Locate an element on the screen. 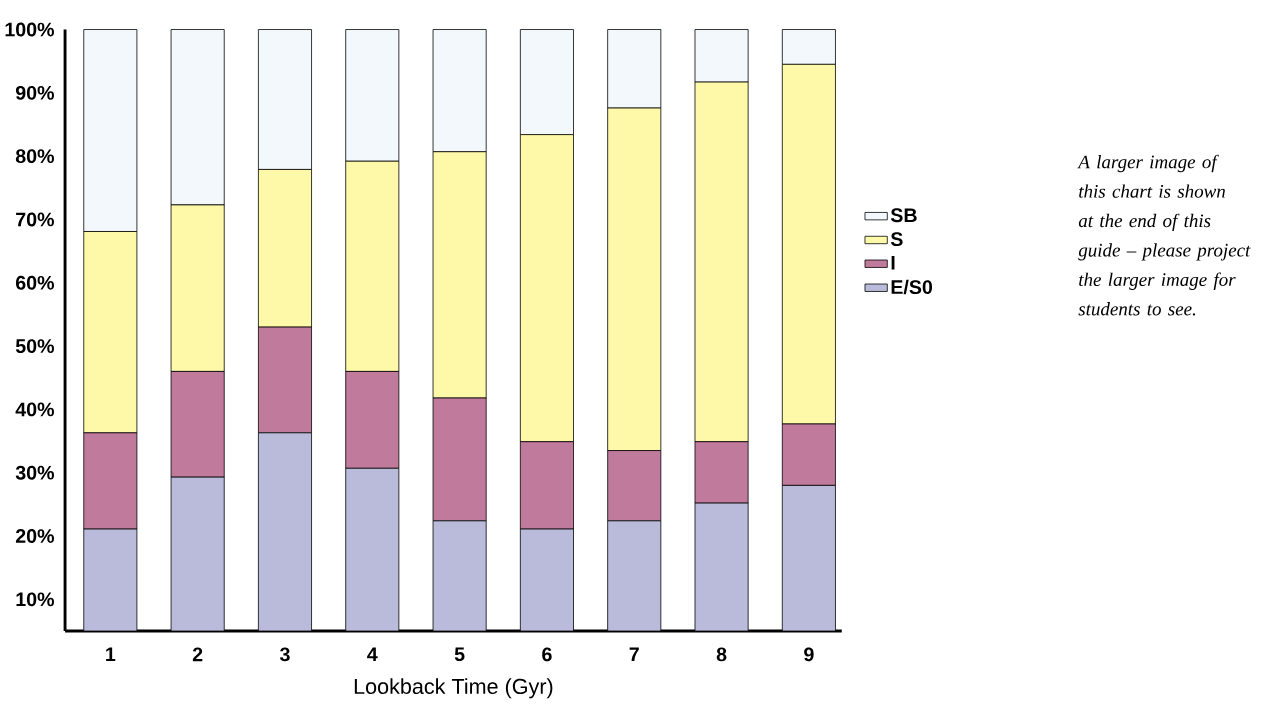  y-tick-label: 30% is located at coordinates (34, 472).